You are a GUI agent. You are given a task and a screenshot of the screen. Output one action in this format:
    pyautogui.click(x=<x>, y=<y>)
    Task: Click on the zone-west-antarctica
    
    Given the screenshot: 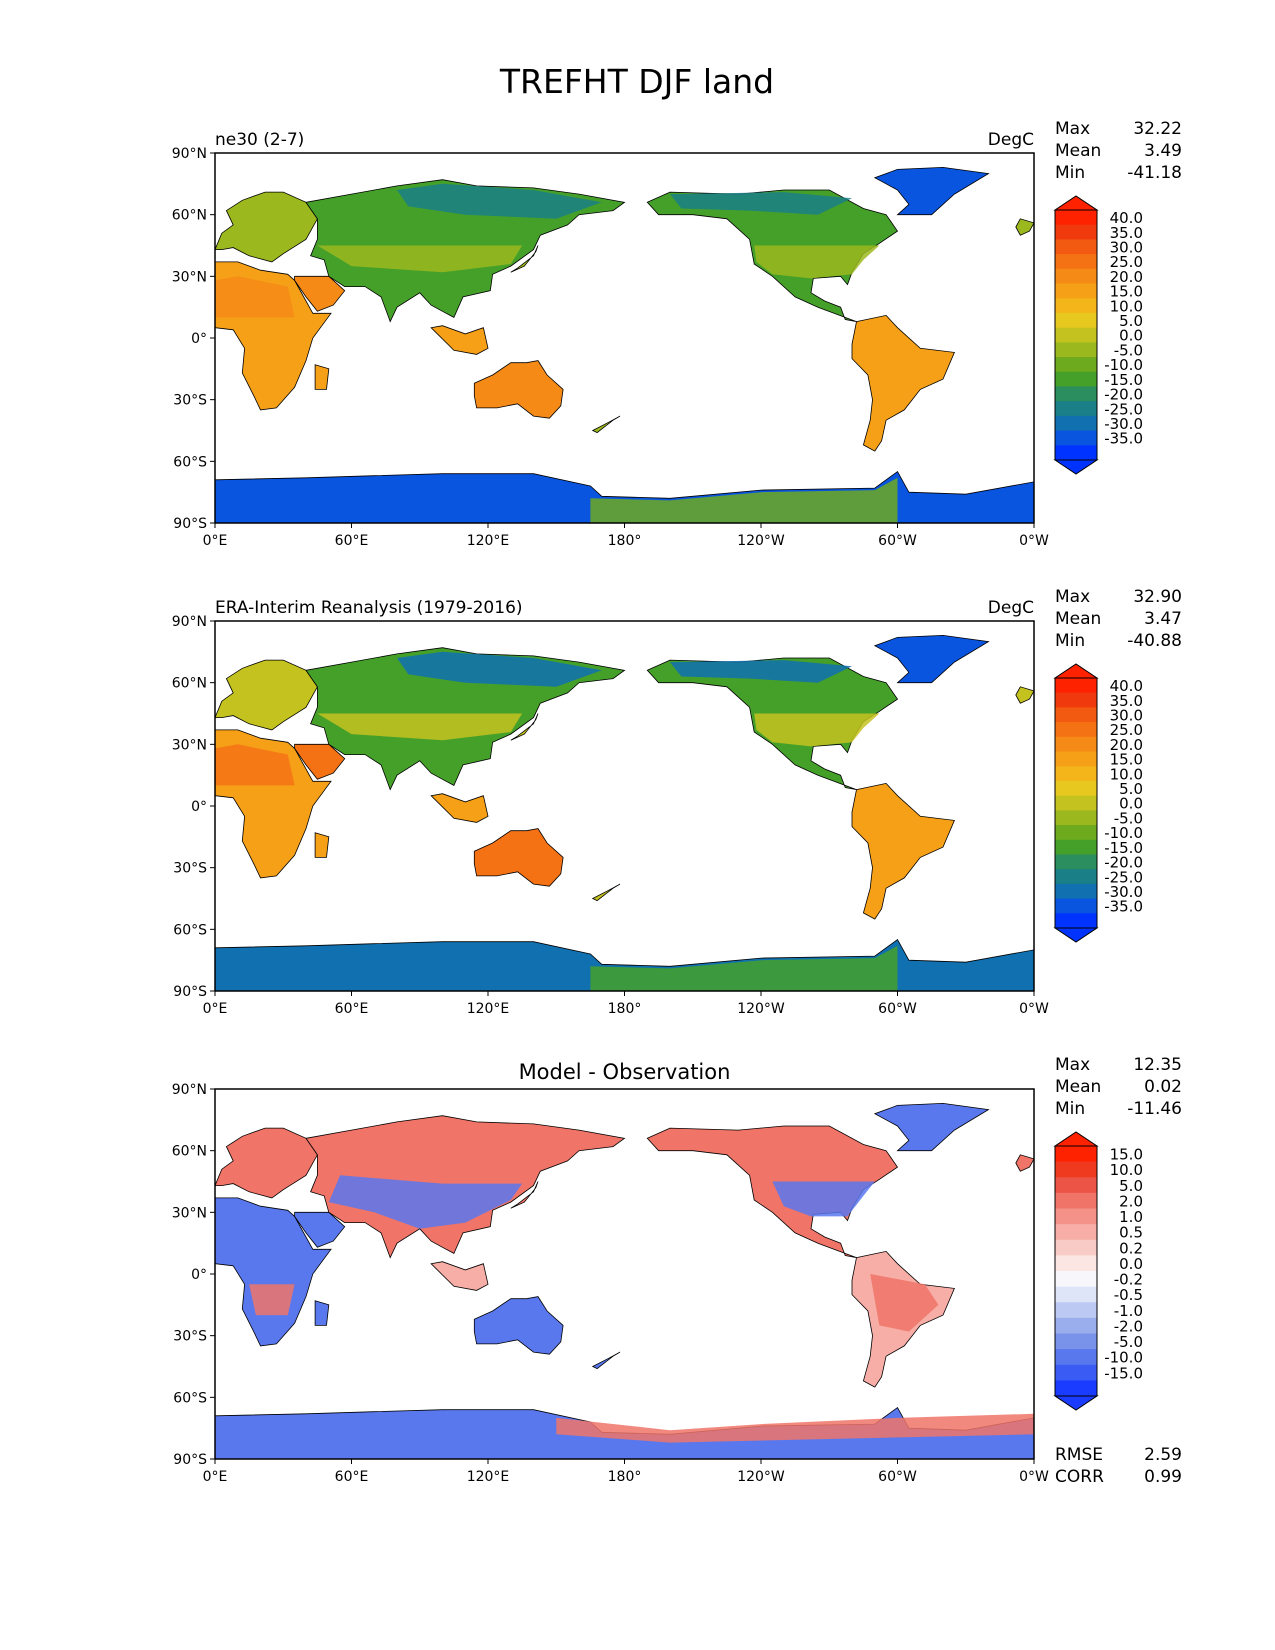 What is the action you would take?
    pyautogui.click(x=744, y=968)
    